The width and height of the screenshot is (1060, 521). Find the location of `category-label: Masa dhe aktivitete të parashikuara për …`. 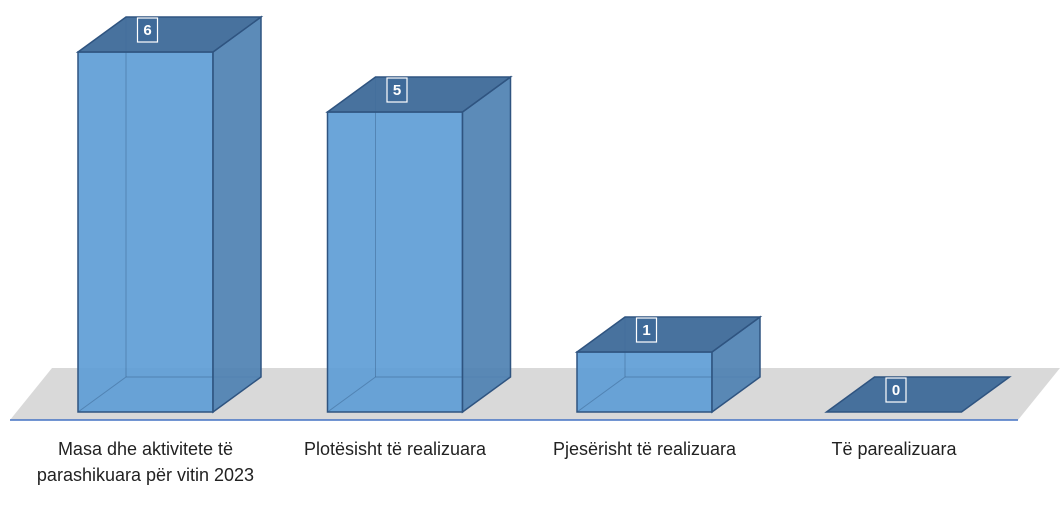

category-label: Masa dhe aktivitete të parashikuara për … is located at coordinates (145, 462).